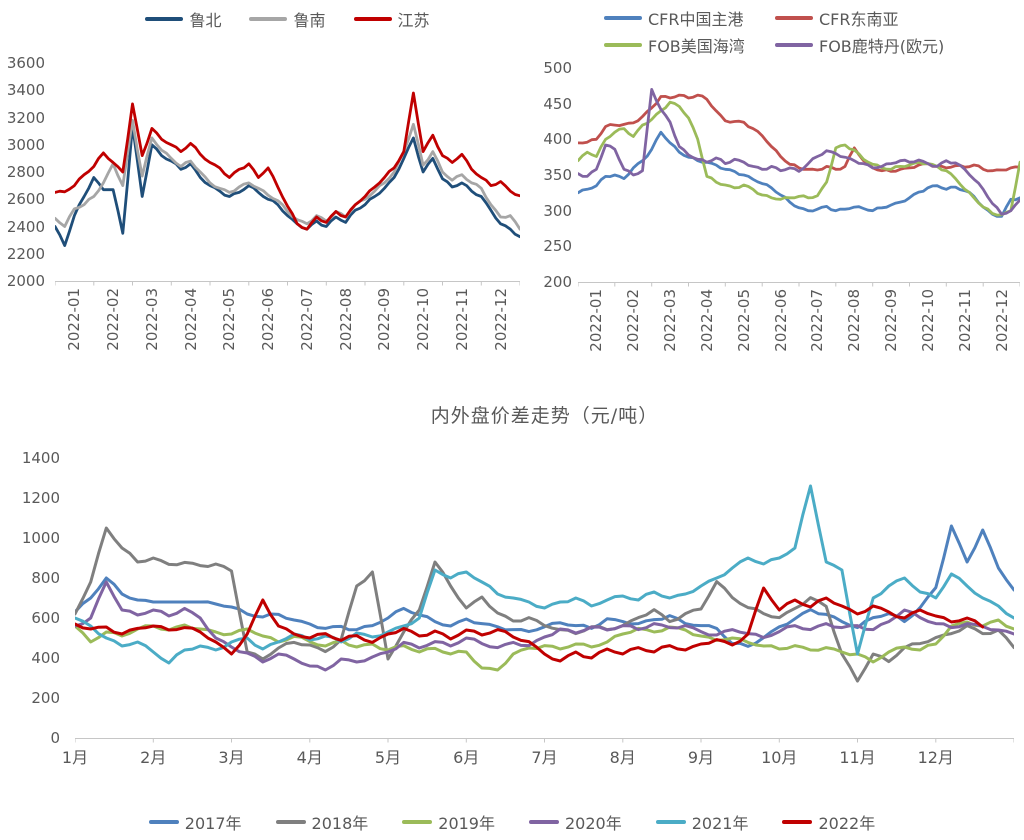 This screenshot has height=840, width=1024. Describe the element at coordinates (448, 822) in the screenshot. I see `legend-item-2019年: 2019年` at that location.